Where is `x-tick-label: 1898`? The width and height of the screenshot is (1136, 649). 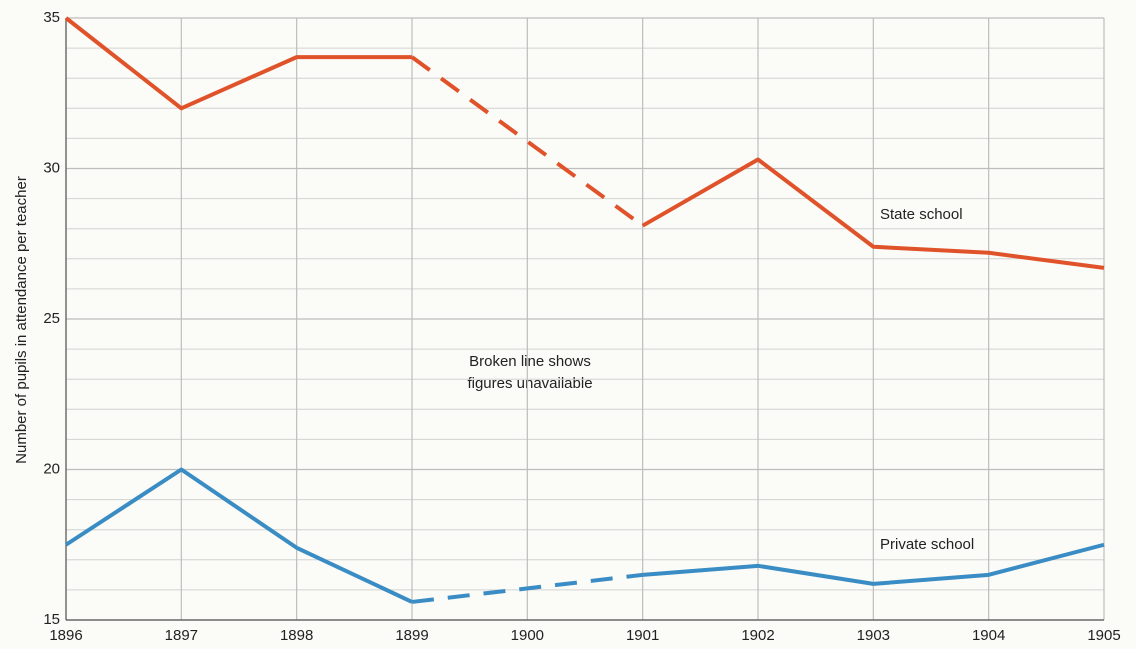 x-tick-label: 1898 is located at coordinates (296, 635).